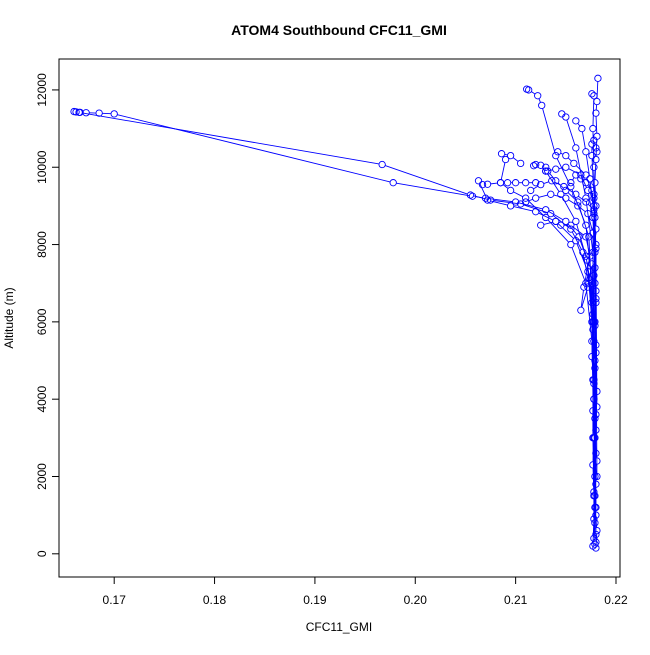  I want to click on x-tick-label: 0.17, so click(115, 600).